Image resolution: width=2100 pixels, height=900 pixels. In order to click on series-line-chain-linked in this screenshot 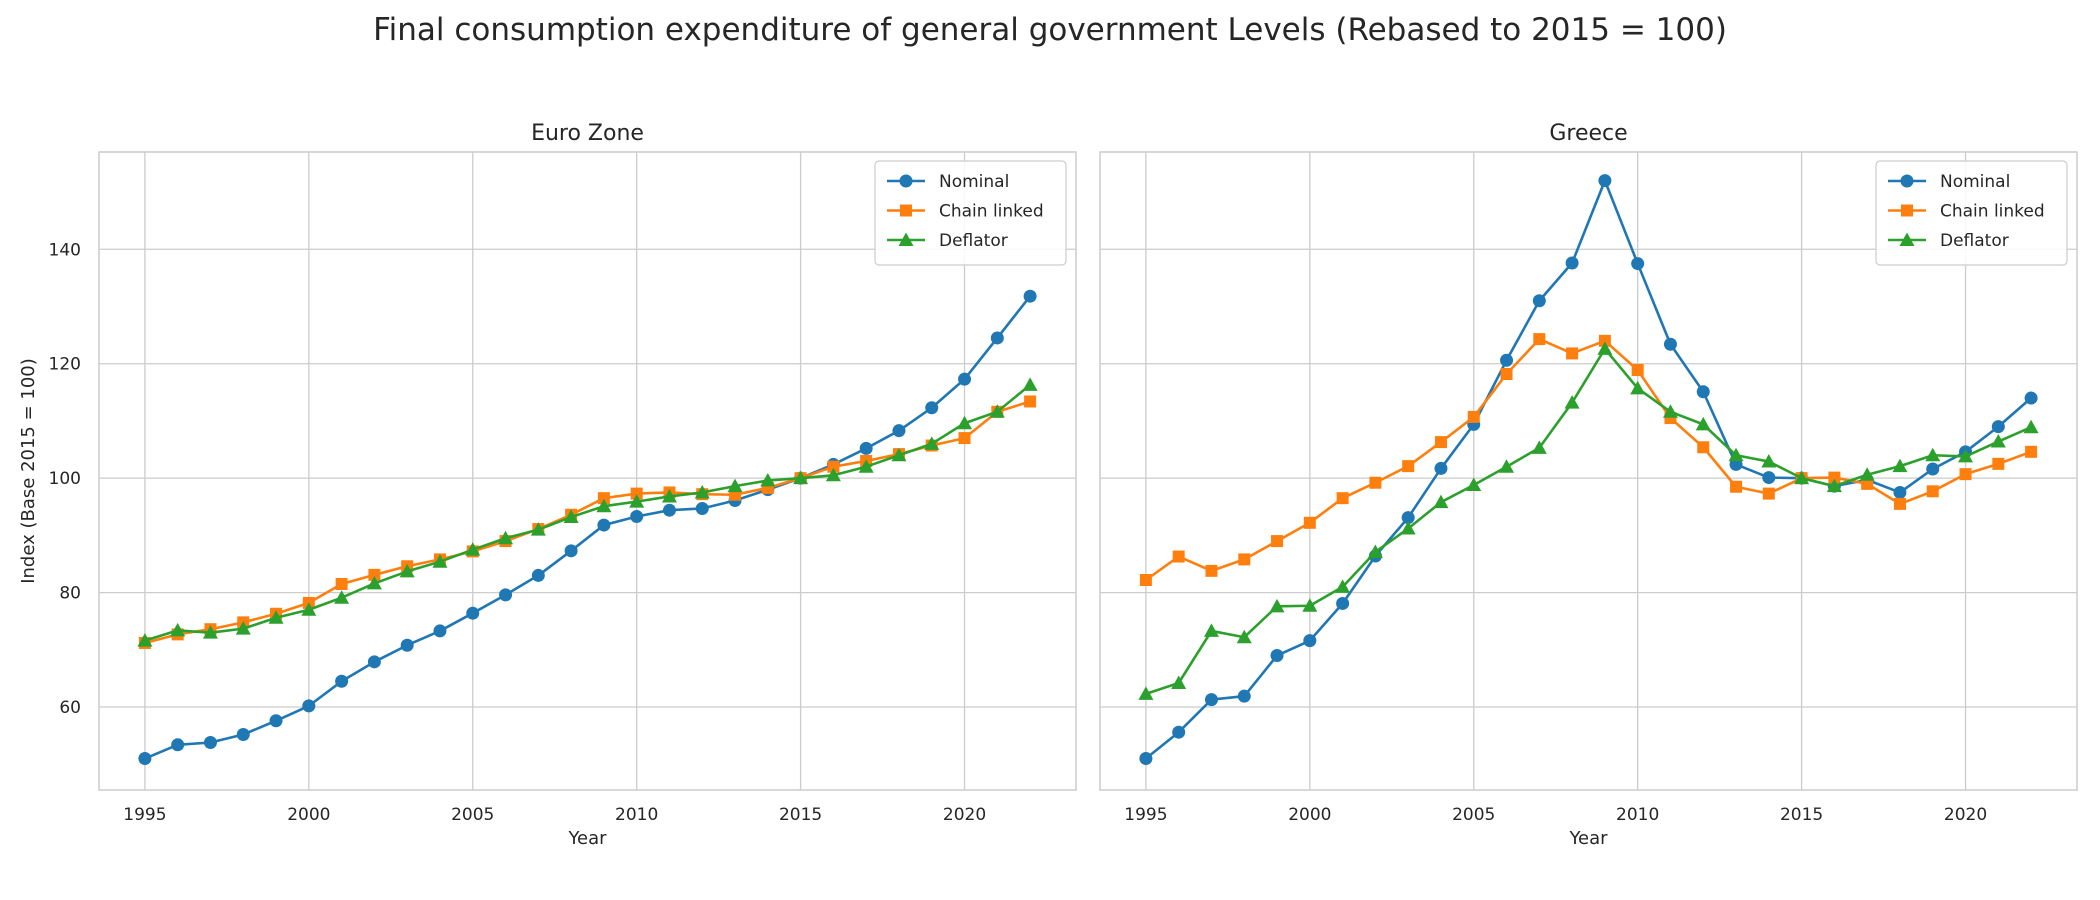, I will do `click(587, 522)`.